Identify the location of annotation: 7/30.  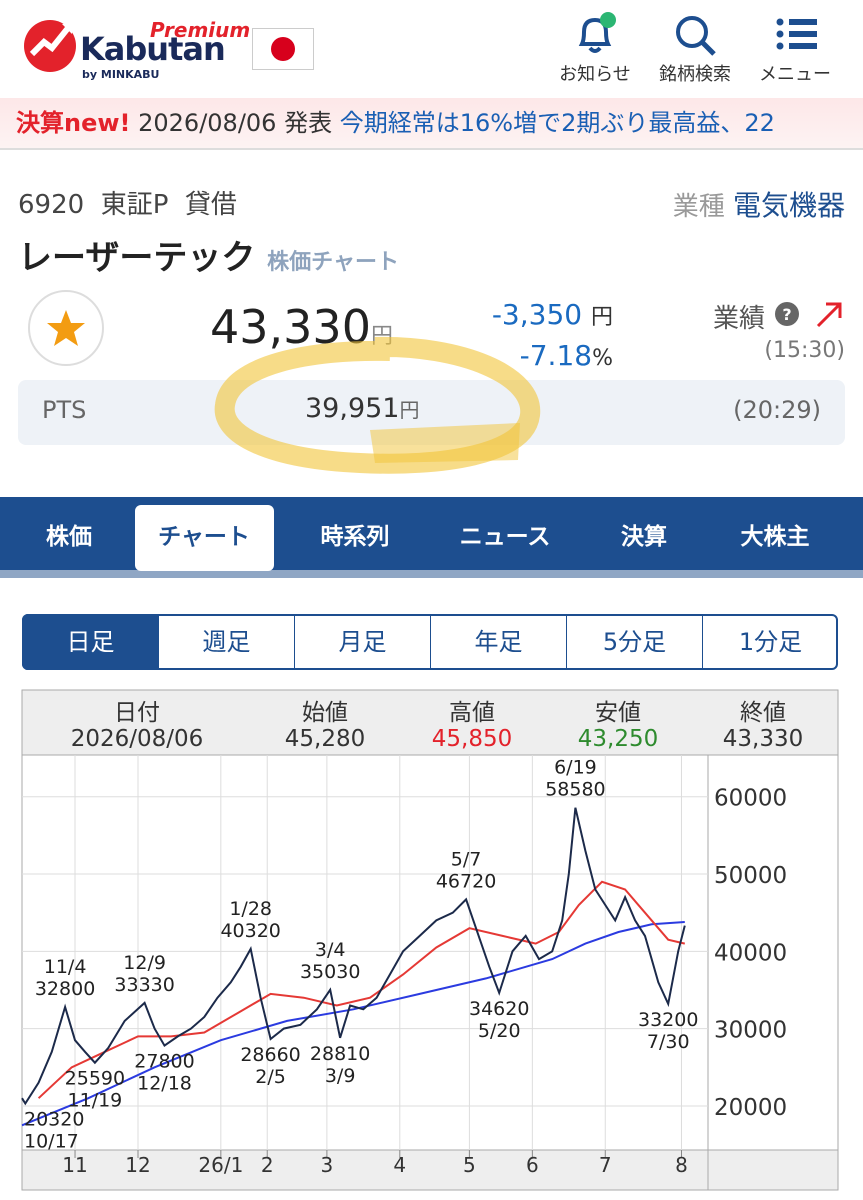
(668, 1042).